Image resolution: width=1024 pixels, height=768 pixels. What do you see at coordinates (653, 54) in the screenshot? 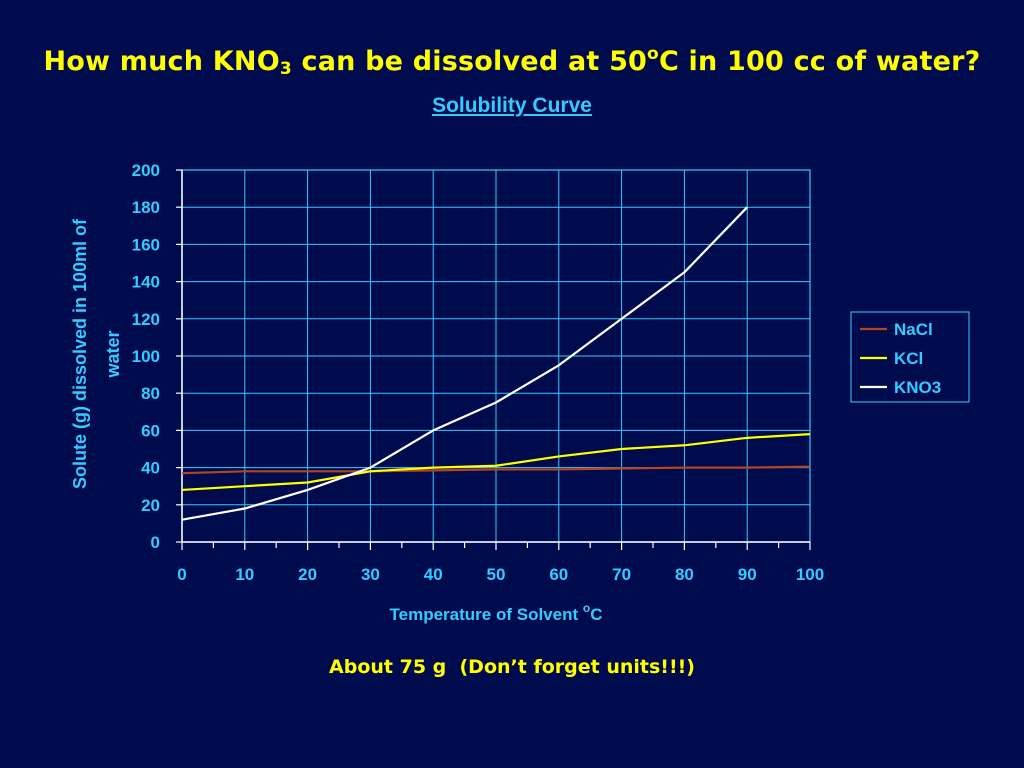
I see `question-superscript: o` at bounding box center [653, 54].